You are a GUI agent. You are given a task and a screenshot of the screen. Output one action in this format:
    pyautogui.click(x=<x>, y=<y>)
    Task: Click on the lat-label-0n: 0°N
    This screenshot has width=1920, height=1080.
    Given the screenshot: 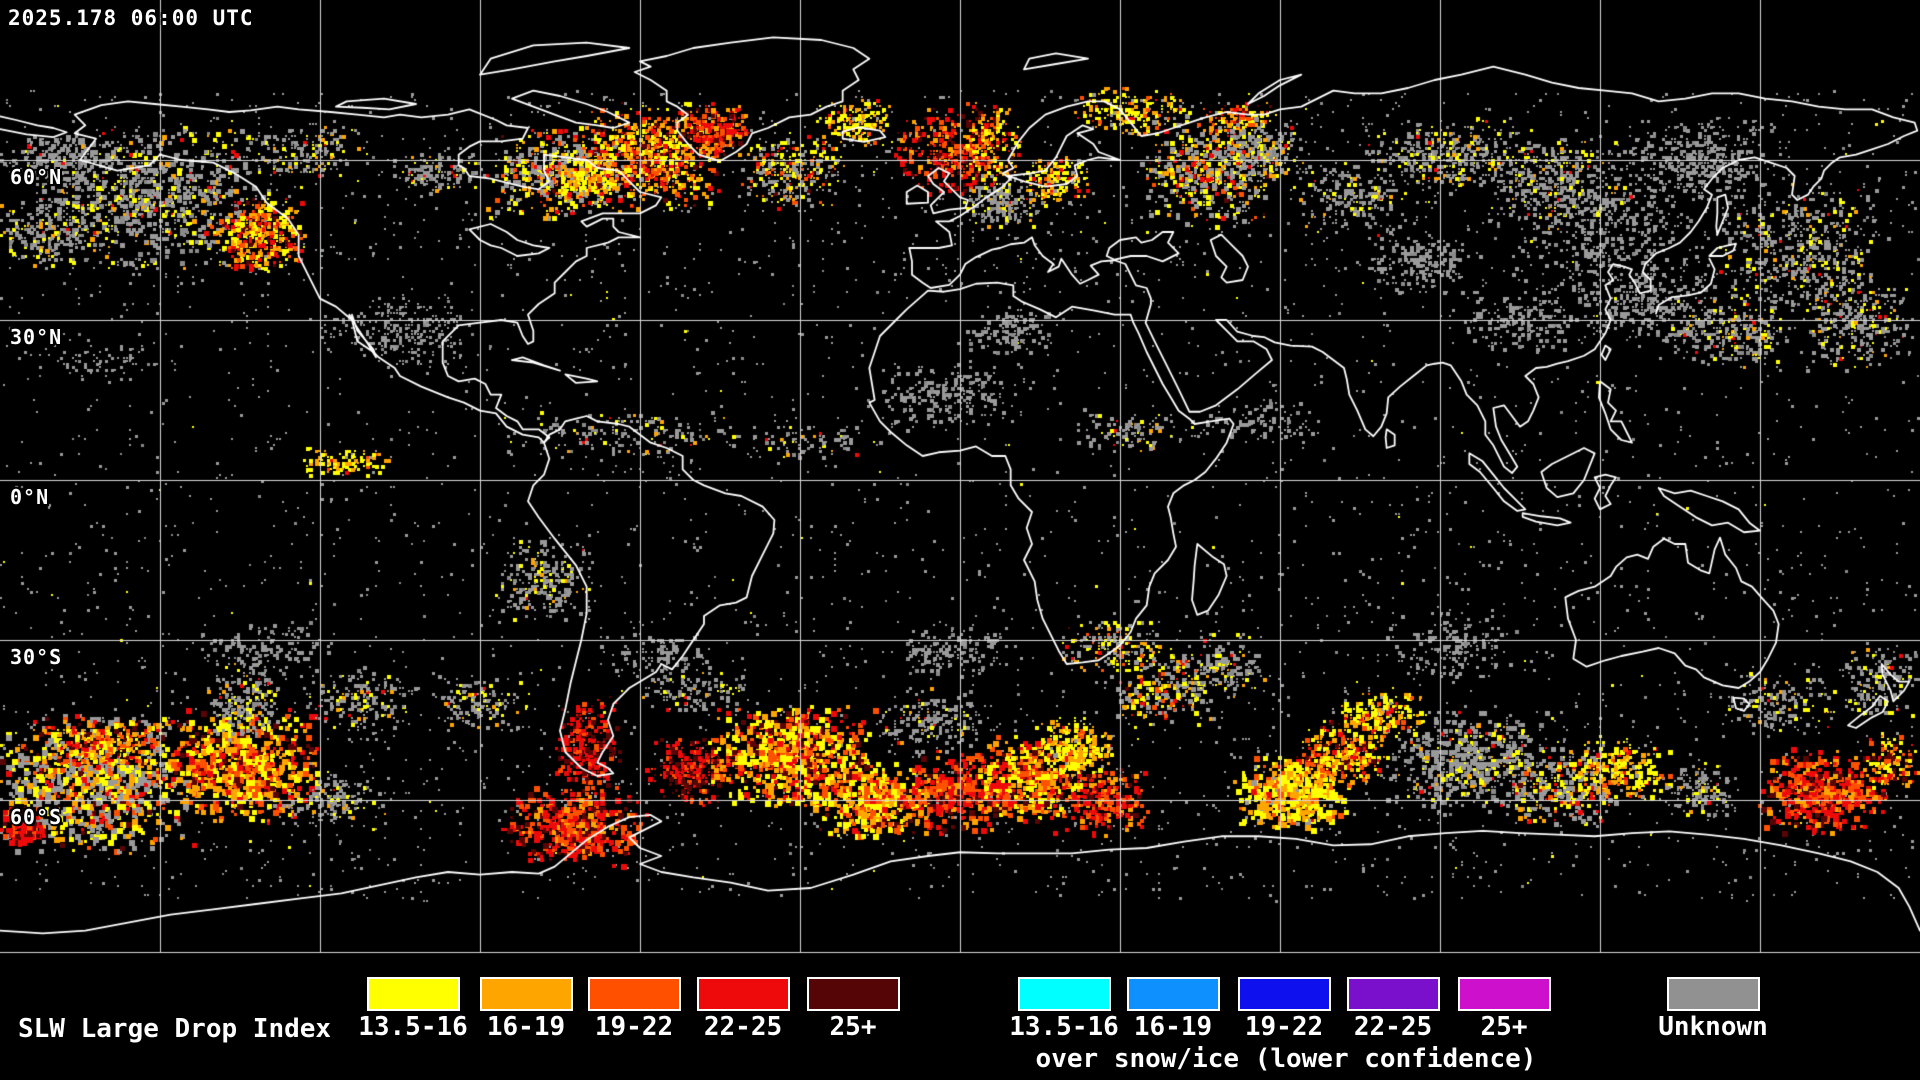 What is the action you would take?
    pyautogui.click(x=30, y=497)
    